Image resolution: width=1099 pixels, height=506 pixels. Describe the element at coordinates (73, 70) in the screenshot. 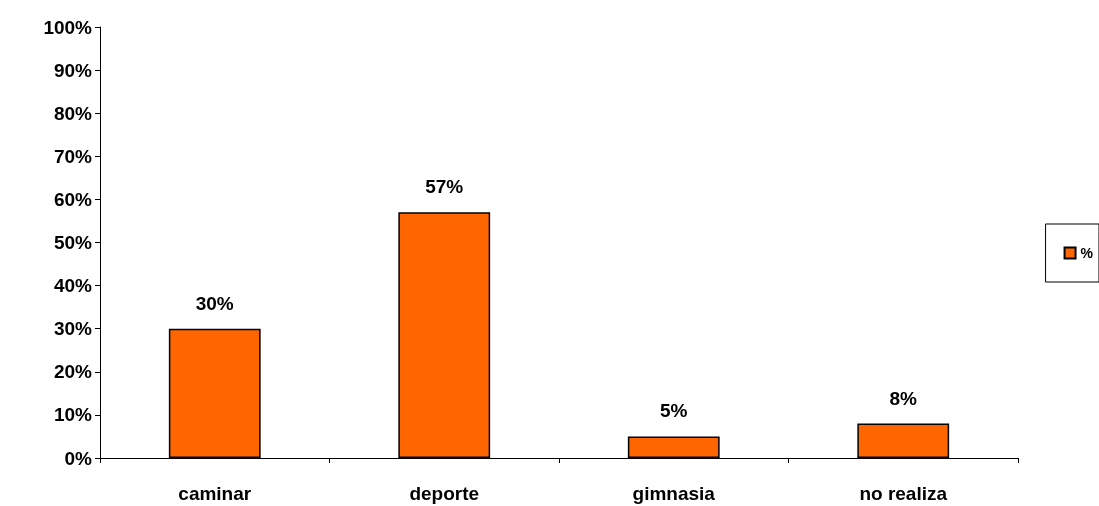

I see `y-tick-label: 90%` at that location.